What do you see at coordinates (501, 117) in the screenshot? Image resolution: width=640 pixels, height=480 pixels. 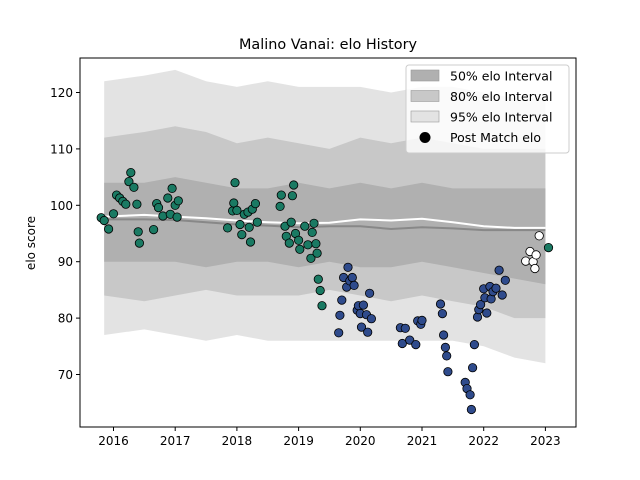 I see `legend-label: 95% elo Interval` at bounding box center [501, 117].